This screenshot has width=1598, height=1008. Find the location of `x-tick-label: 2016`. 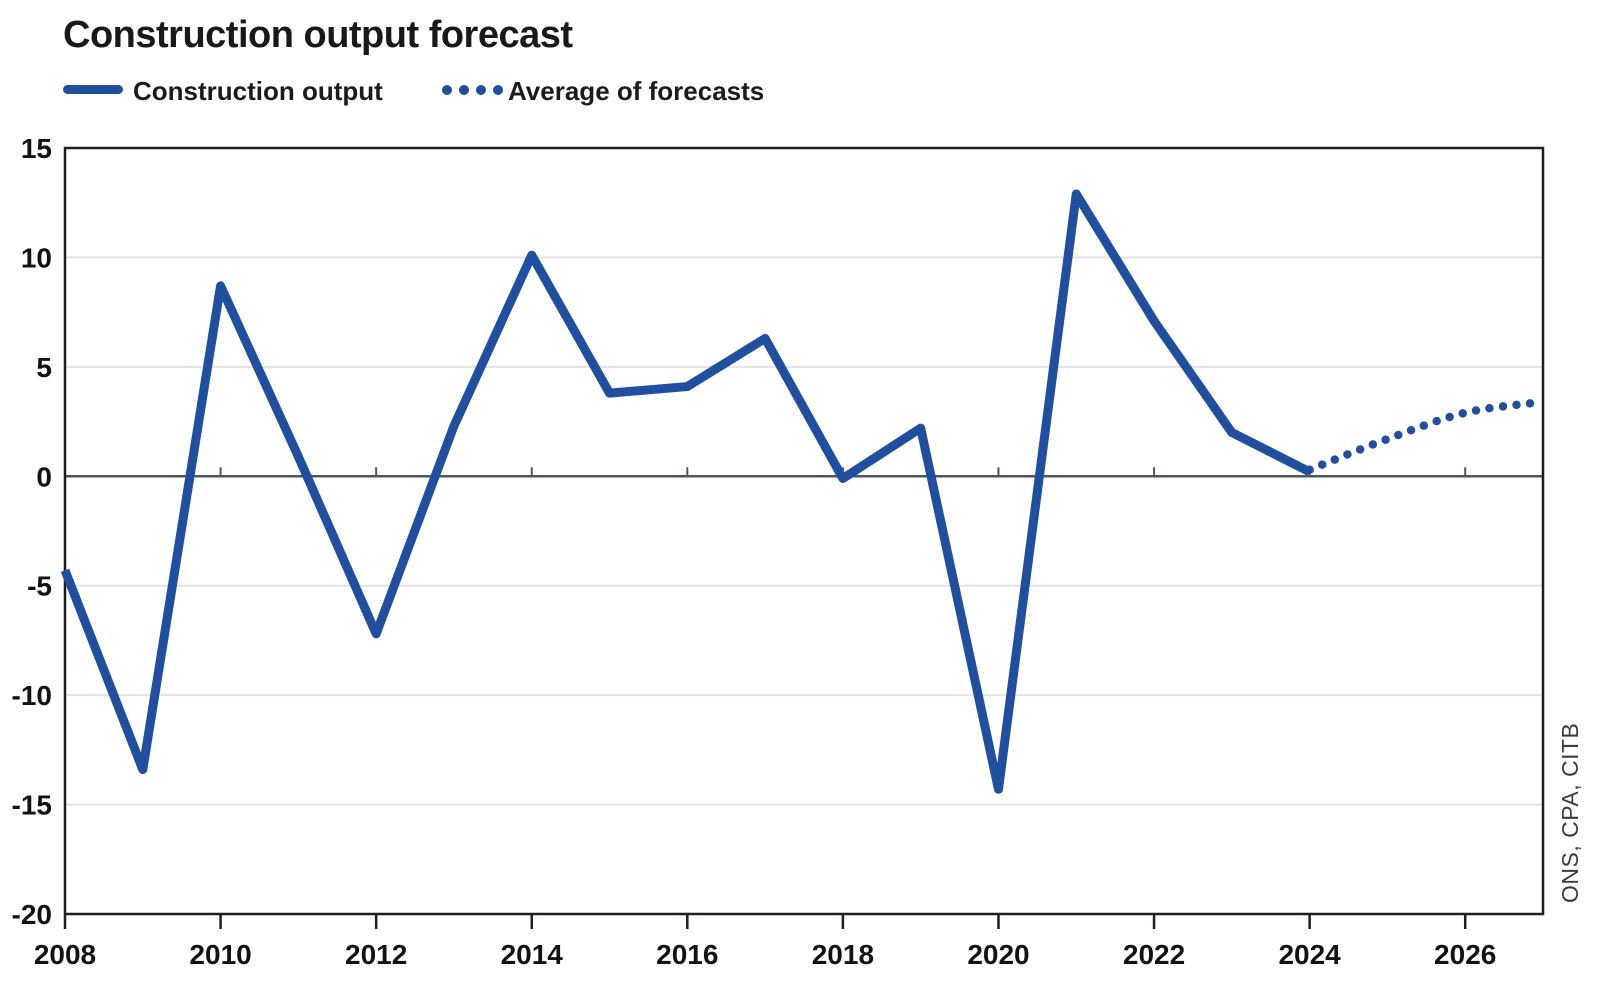

x-tick-label: 2016 is located at coordinates (687, 954).